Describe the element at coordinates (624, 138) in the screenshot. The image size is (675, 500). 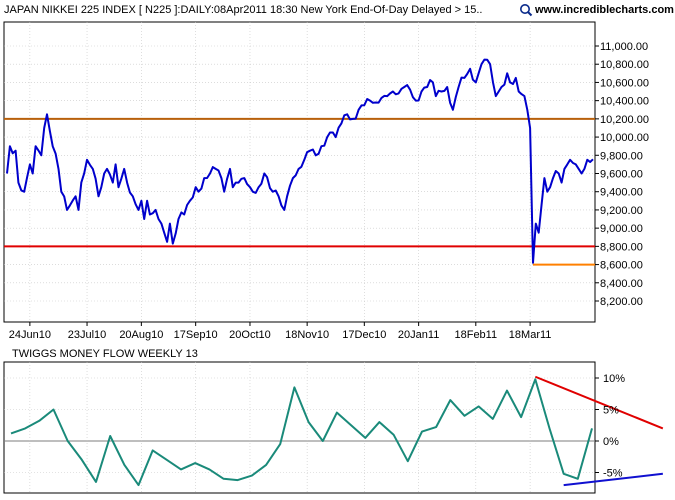
I see `price-ytick-label: 10,000.00` at that location.